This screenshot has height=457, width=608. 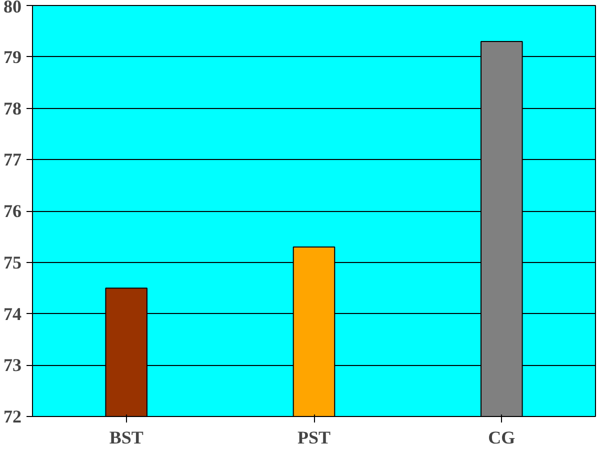 I want to click on y-tick-label: 72, so click(x=13, y=416).